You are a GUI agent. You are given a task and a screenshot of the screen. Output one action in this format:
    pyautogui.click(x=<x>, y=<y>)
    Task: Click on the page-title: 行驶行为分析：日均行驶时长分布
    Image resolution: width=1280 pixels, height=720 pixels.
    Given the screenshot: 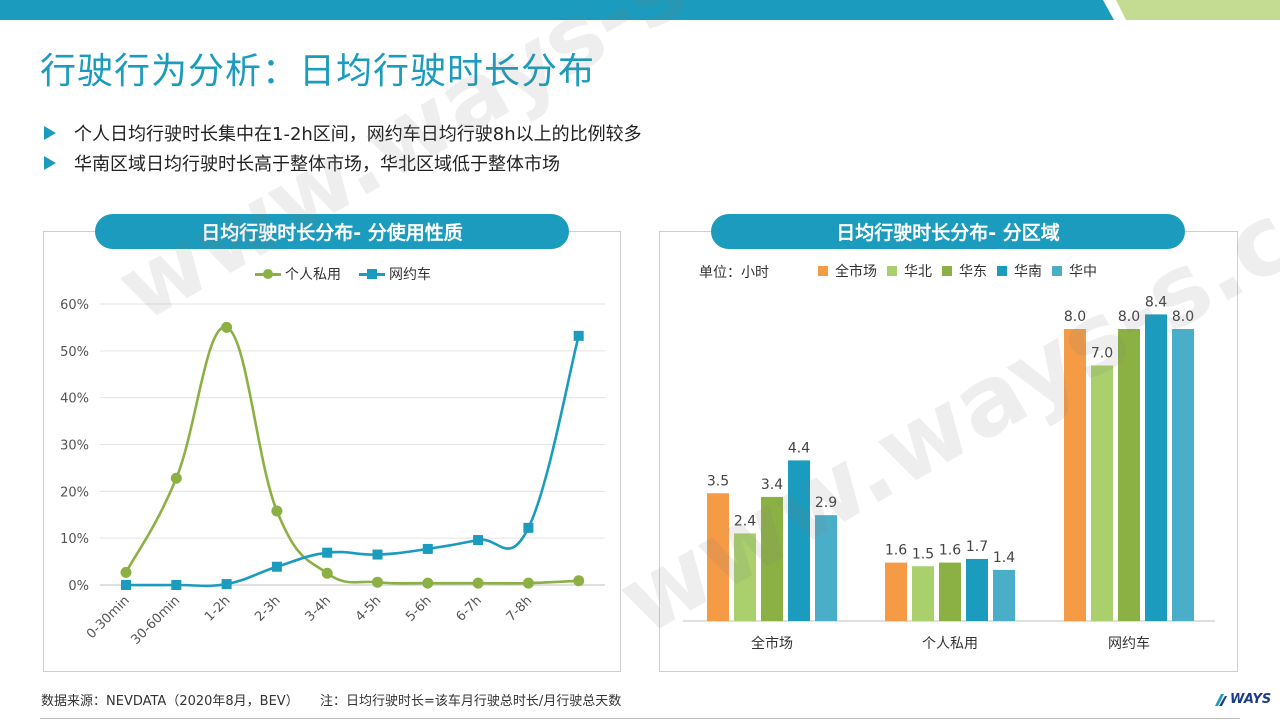 What is the action you would take?
    pyautogui.click(x=318, y=71)
    